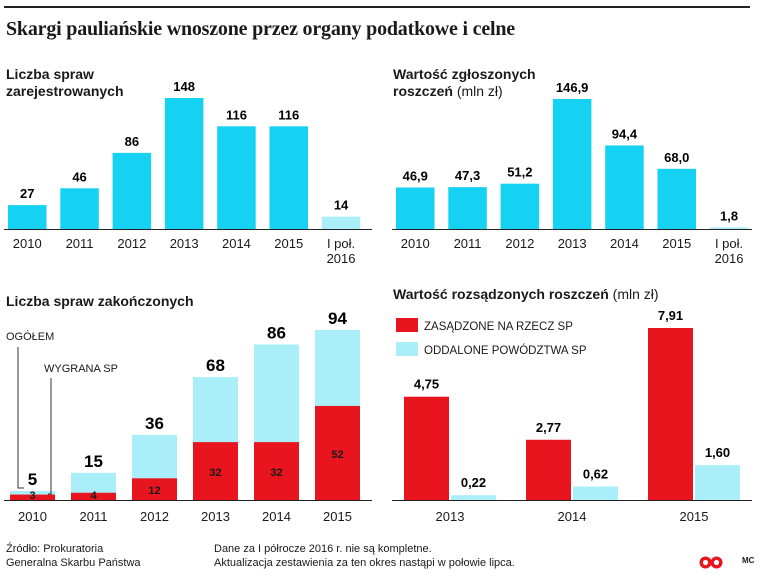  I want to click on decided-value-chart-title: Wartość rozsądzonych roszczeń (mln zł), so click(526, 294).